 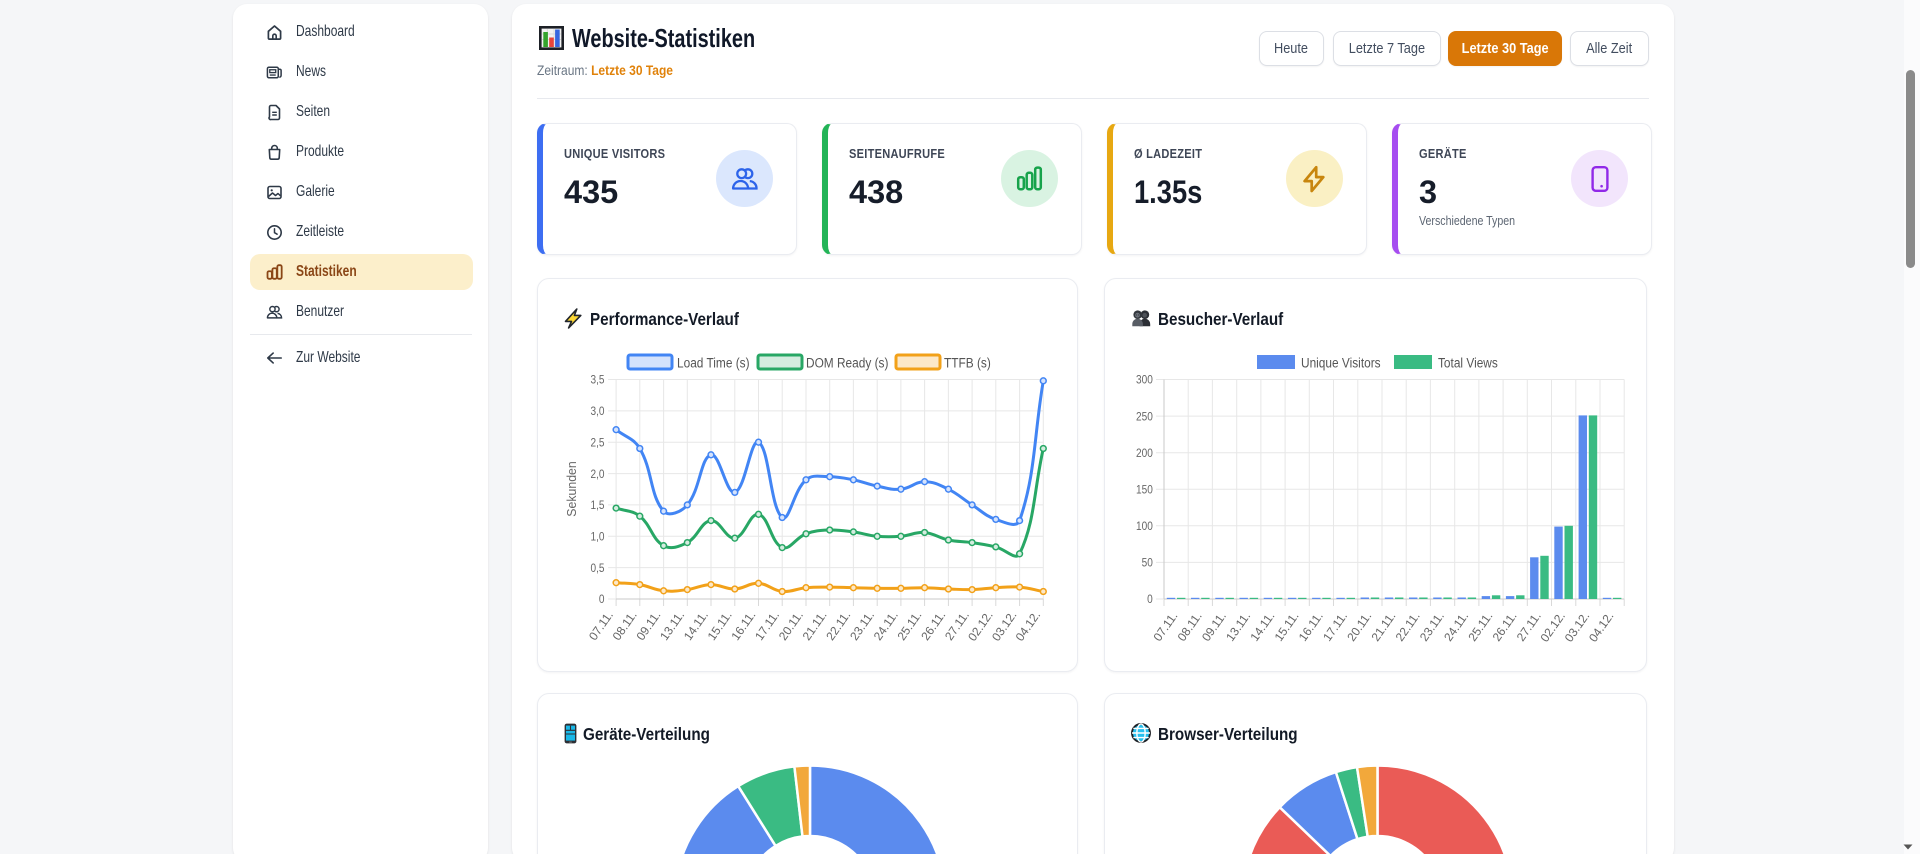 What do you see at coordinates (597, 537) in the screenshot?
I see `svg-text: 1,0` at bounding box center [597, 537].